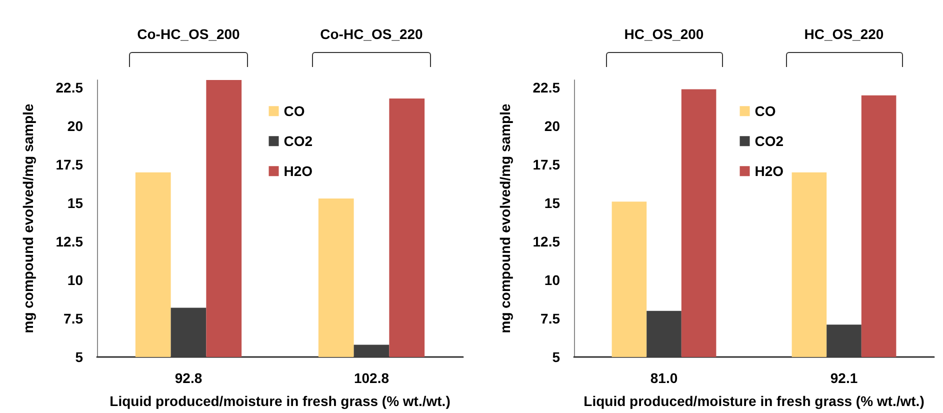 The height and width of the screenshot is (413, 943). I want to click on x-tick-label: 92.1, so click(844, 378).